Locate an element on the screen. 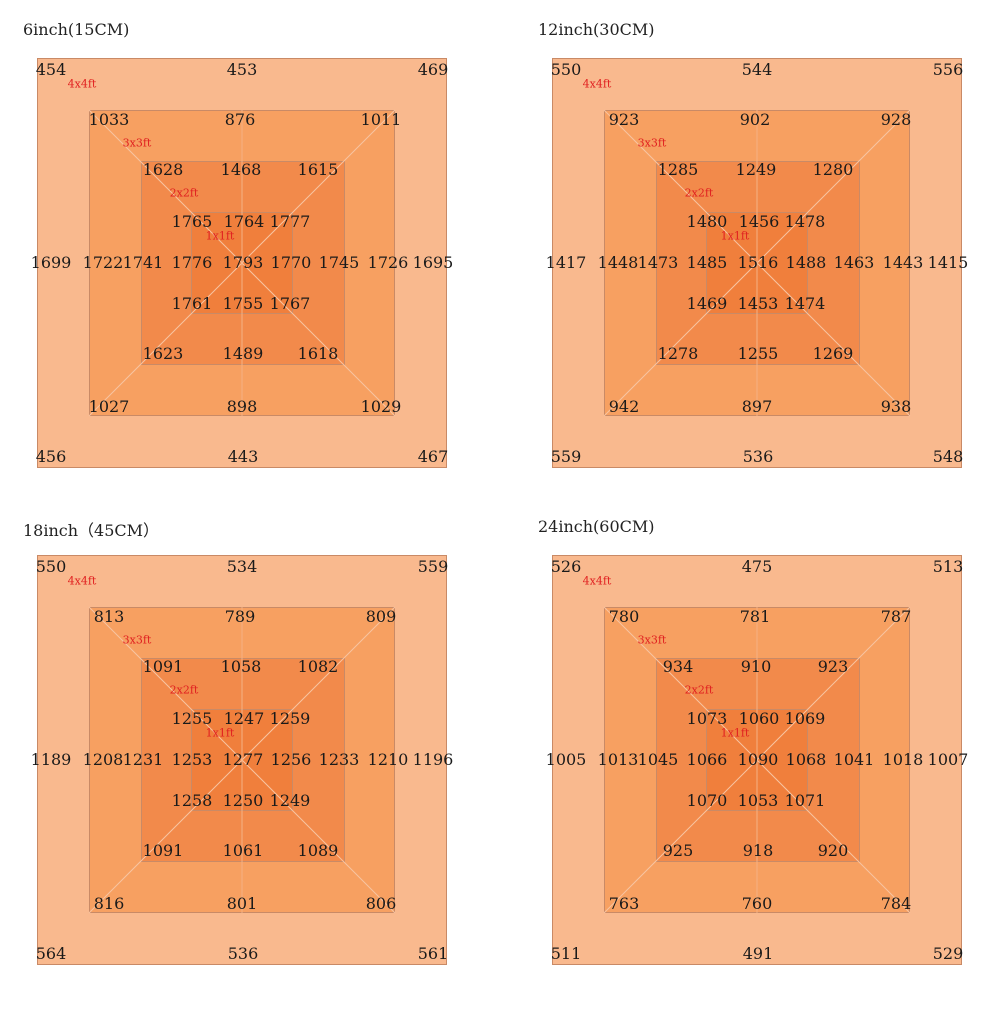  ppfd-value: 784 is located at coordinates (896, 903).